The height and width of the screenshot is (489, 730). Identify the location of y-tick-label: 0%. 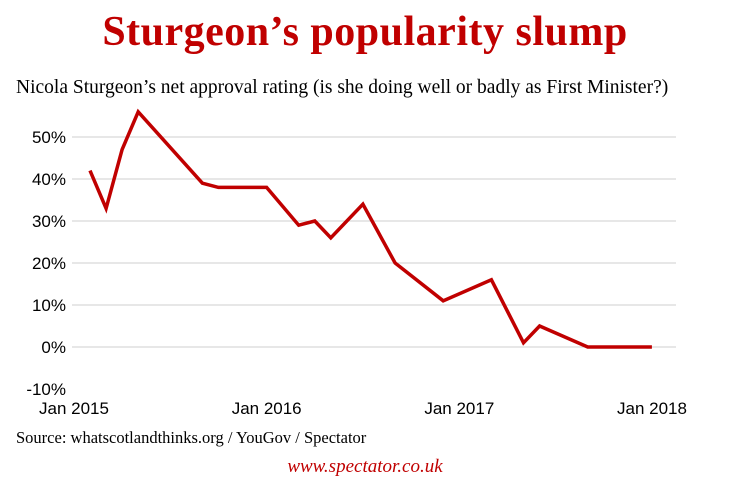
(53, 347).